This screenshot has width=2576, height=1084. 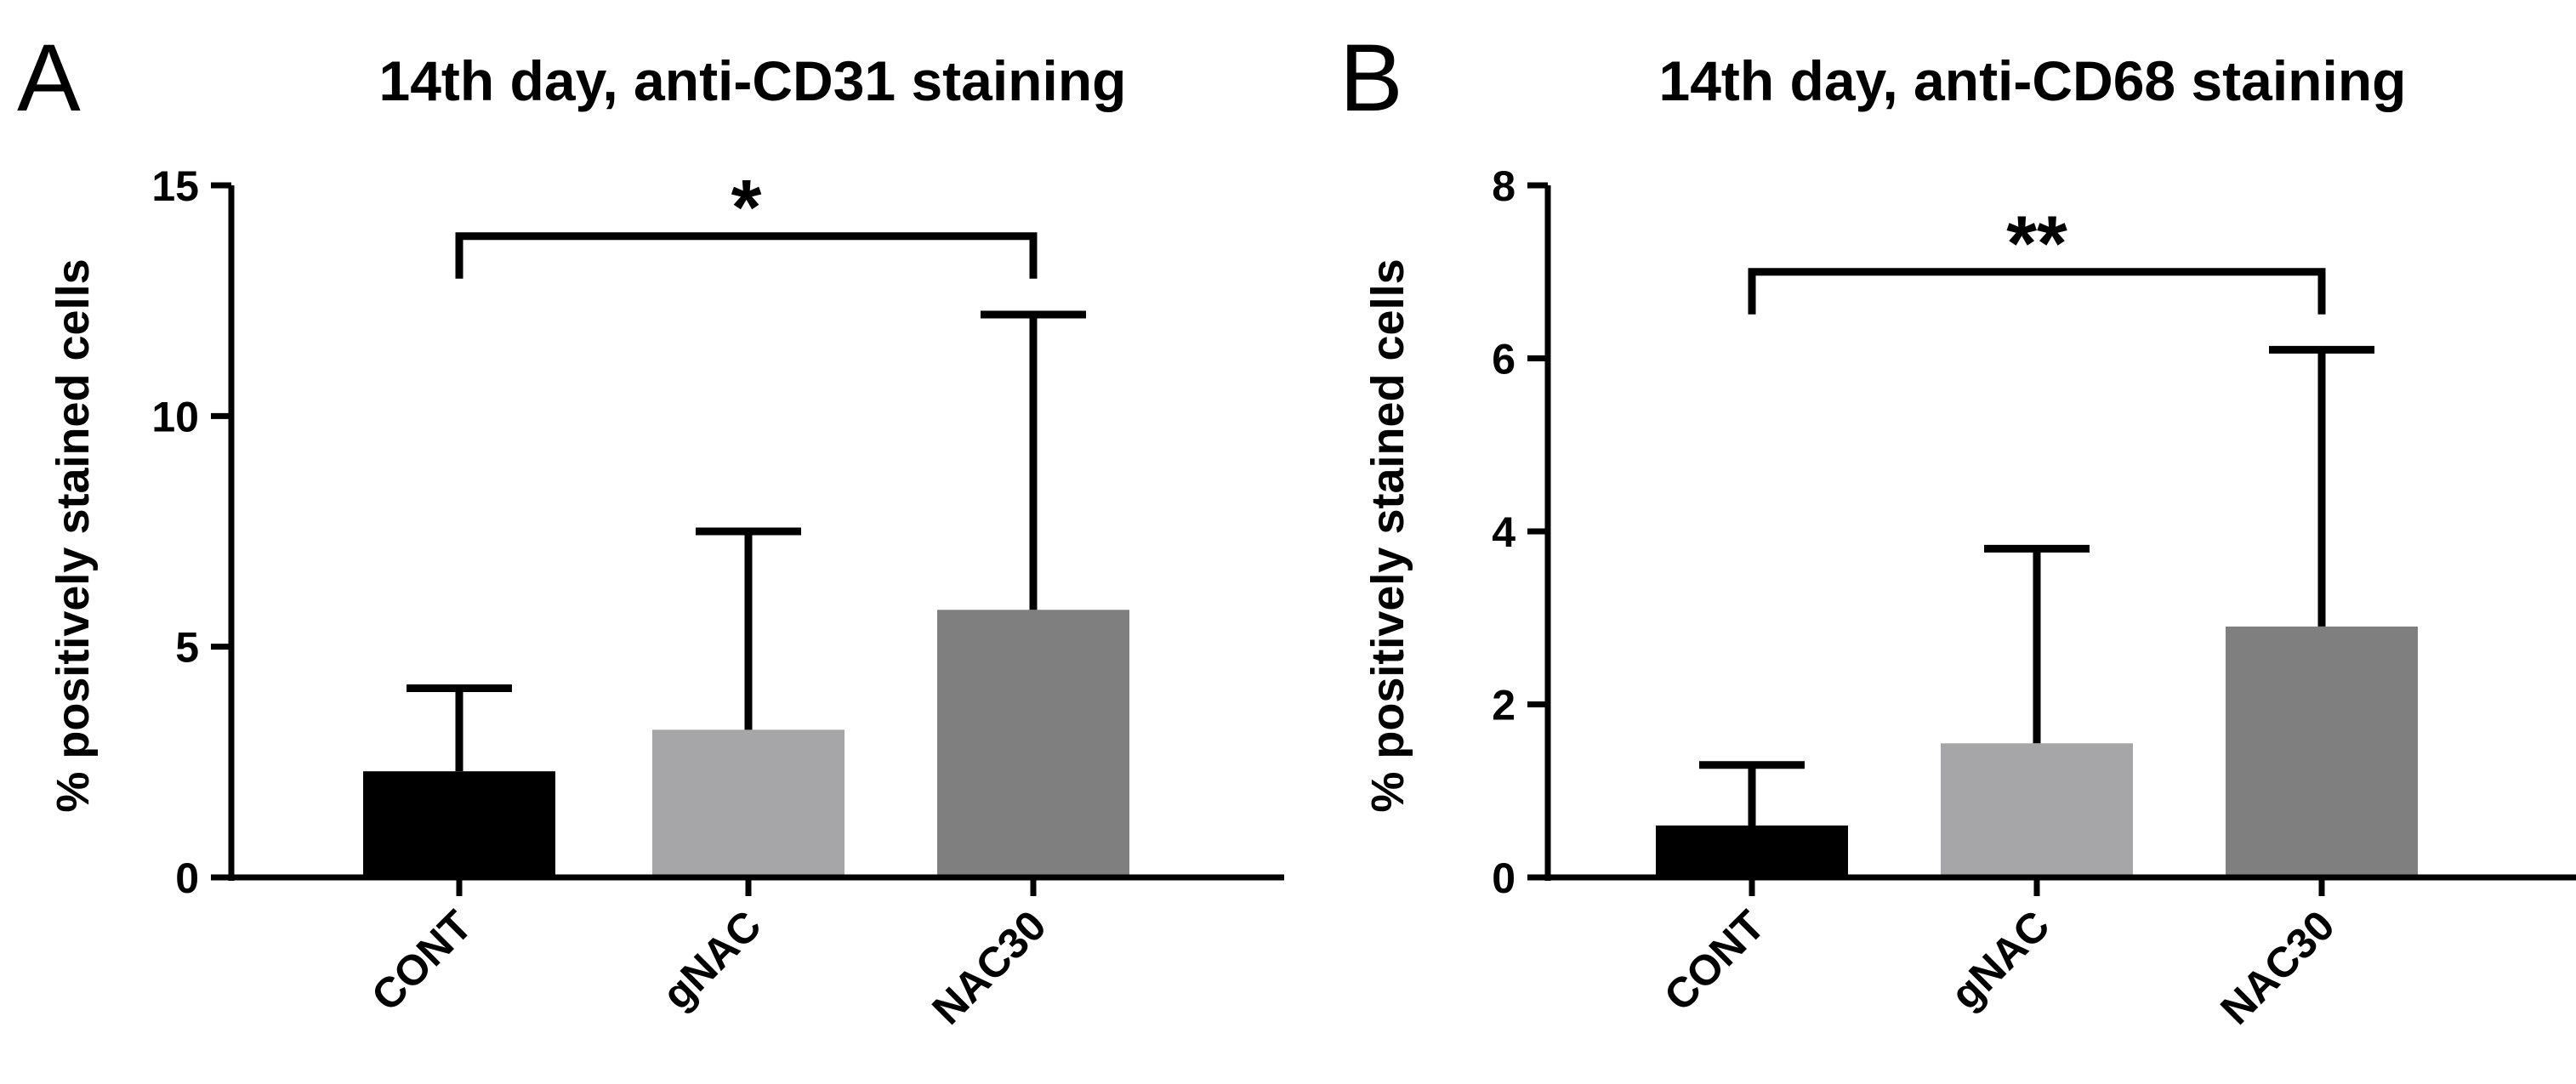 I want to click on x-tick-label-b-gnac: gNAC, so click(x=2000, y=960).